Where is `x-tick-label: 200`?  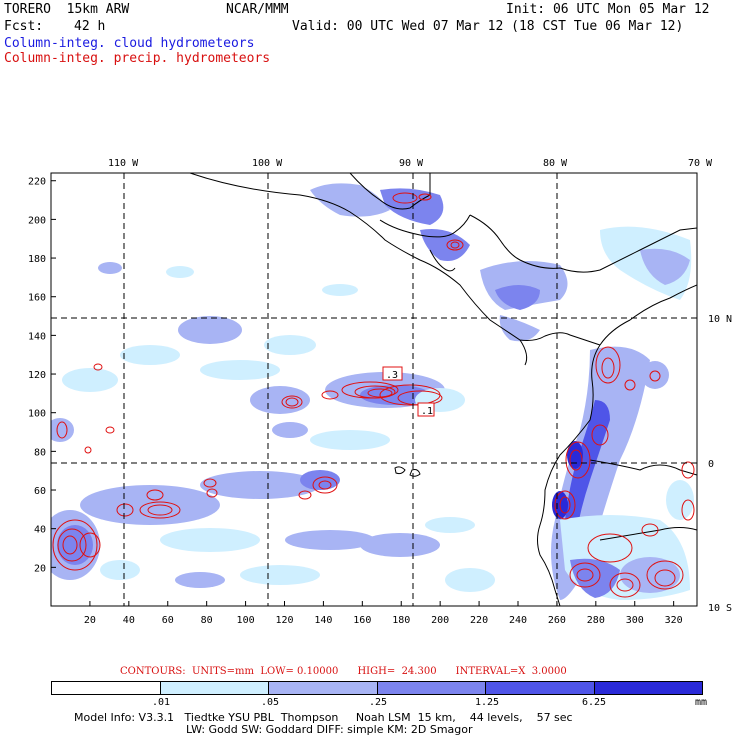 x-tick-label: 200 is located at coordinates (440, 620).